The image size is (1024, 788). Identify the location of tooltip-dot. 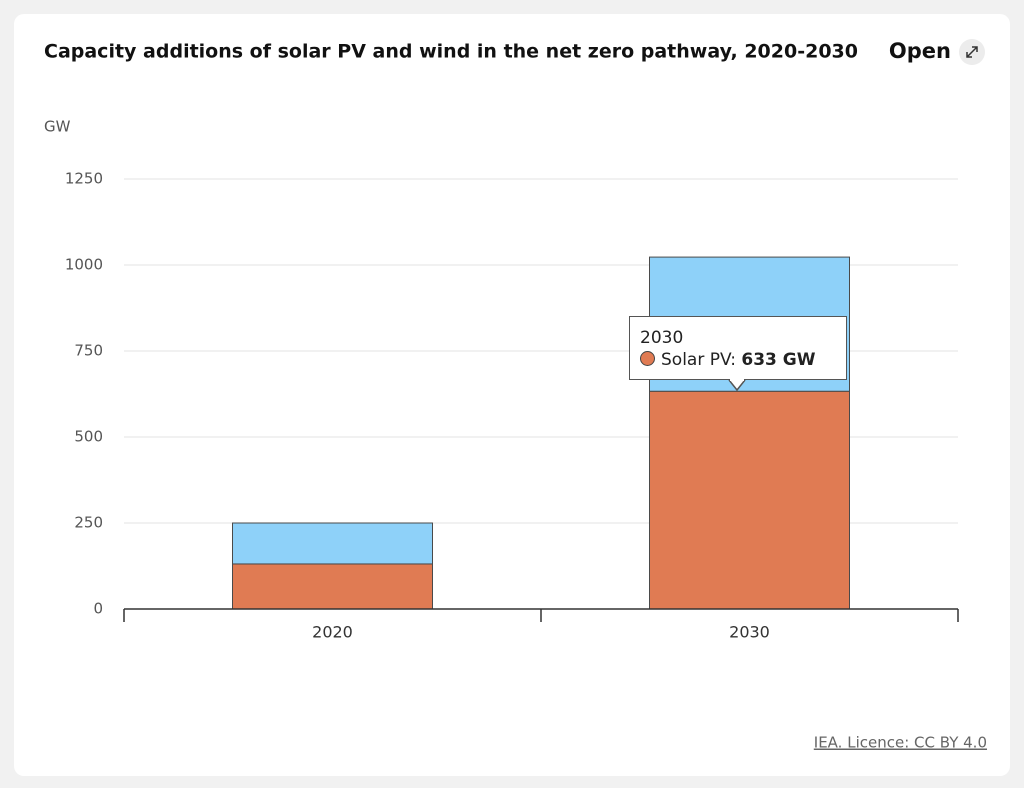
(647, 358).